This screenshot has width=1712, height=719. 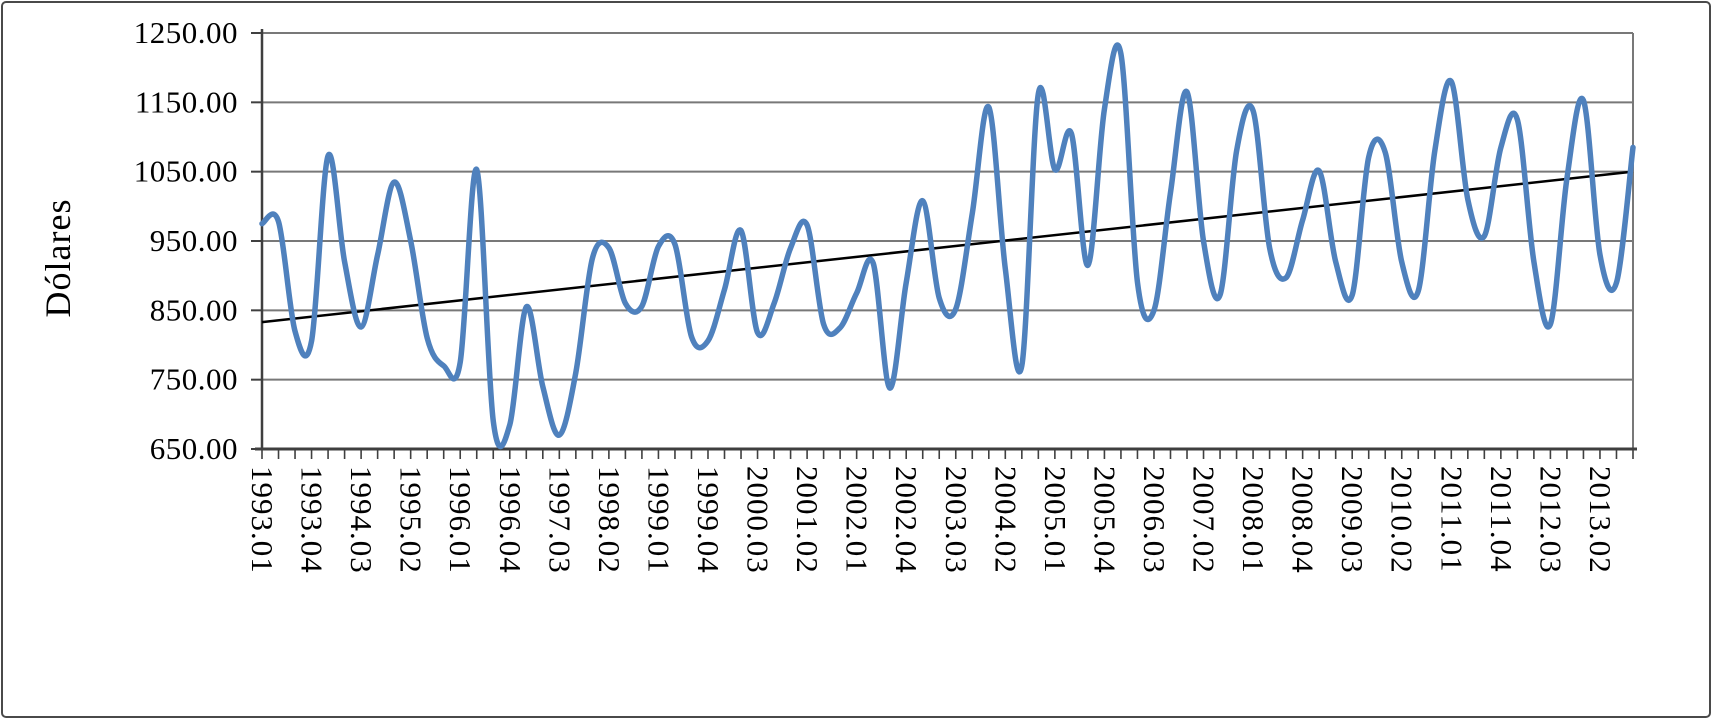 What do you see at coordinates (1154, 520) in the screenshot?
I see `x-tick-label: 2006.03` at bounding box center [1154, 520].